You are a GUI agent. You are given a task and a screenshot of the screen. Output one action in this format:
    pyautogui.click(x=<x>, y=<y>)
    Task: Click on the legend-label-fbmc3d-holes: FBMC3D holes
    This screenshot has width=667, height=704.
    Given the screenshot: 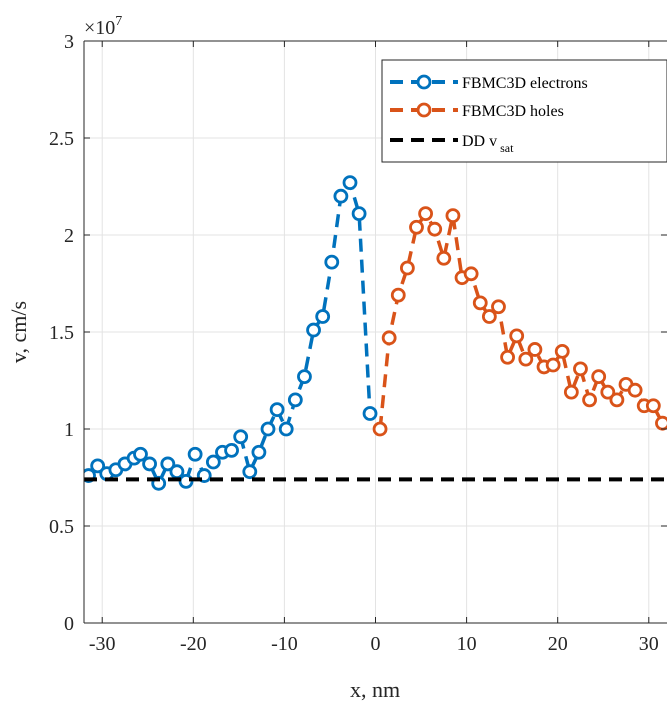 What is the action you would take?
    pyautogui.click(x=513, y=111)
    